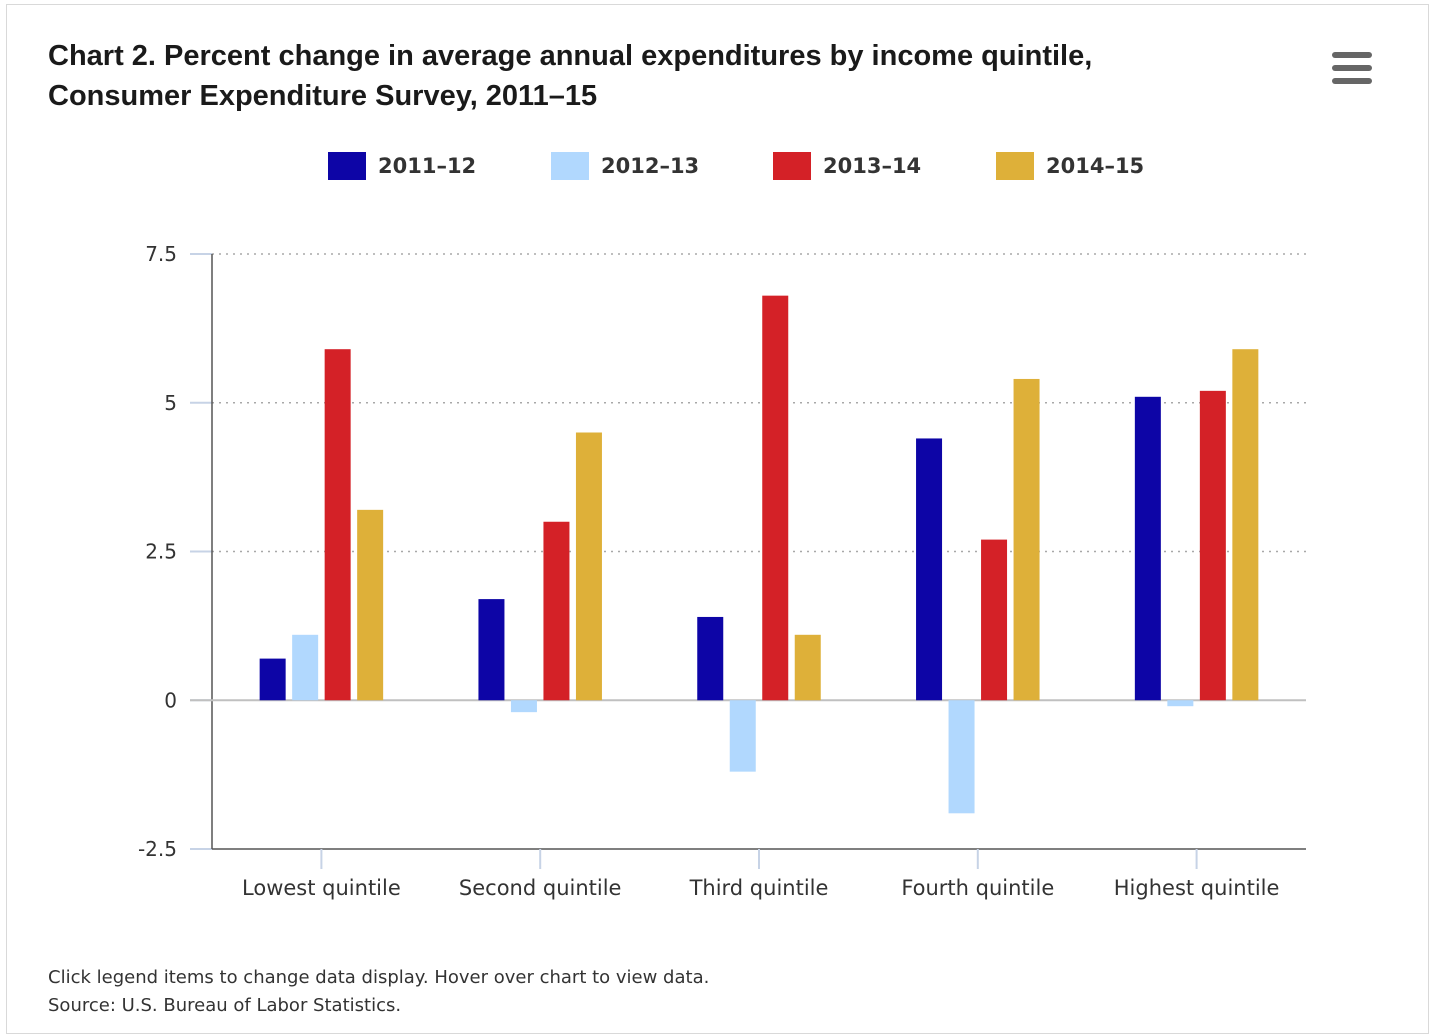 The image size is (1433, 1034). Describe the element at coordinates (977, 888) in the screenshot. I see `x-tick-label: Fourth quintile` at that location.